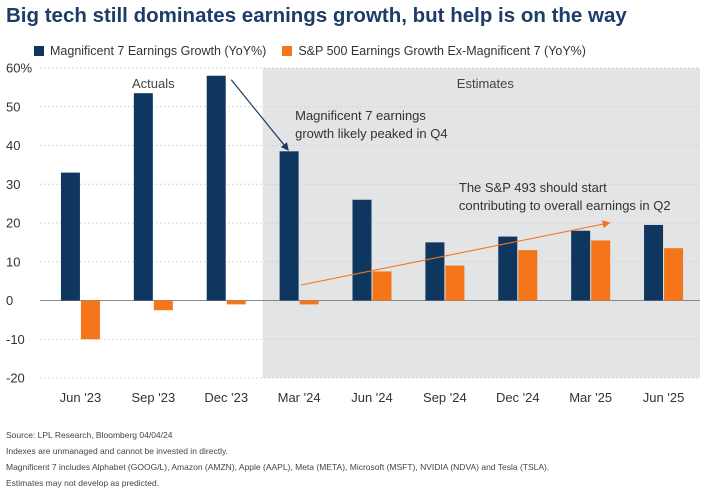 The width and height of the screenshot is (708, 491). Describe the element at coordinates (371, 133) in the screenshot. I see `peak-annotation-line: growth likely peaked in Q4` at that location.